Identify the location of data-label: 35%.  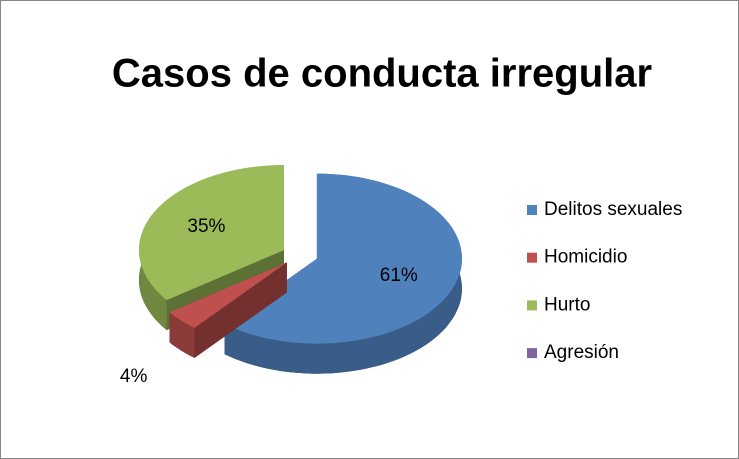
(206, 226).